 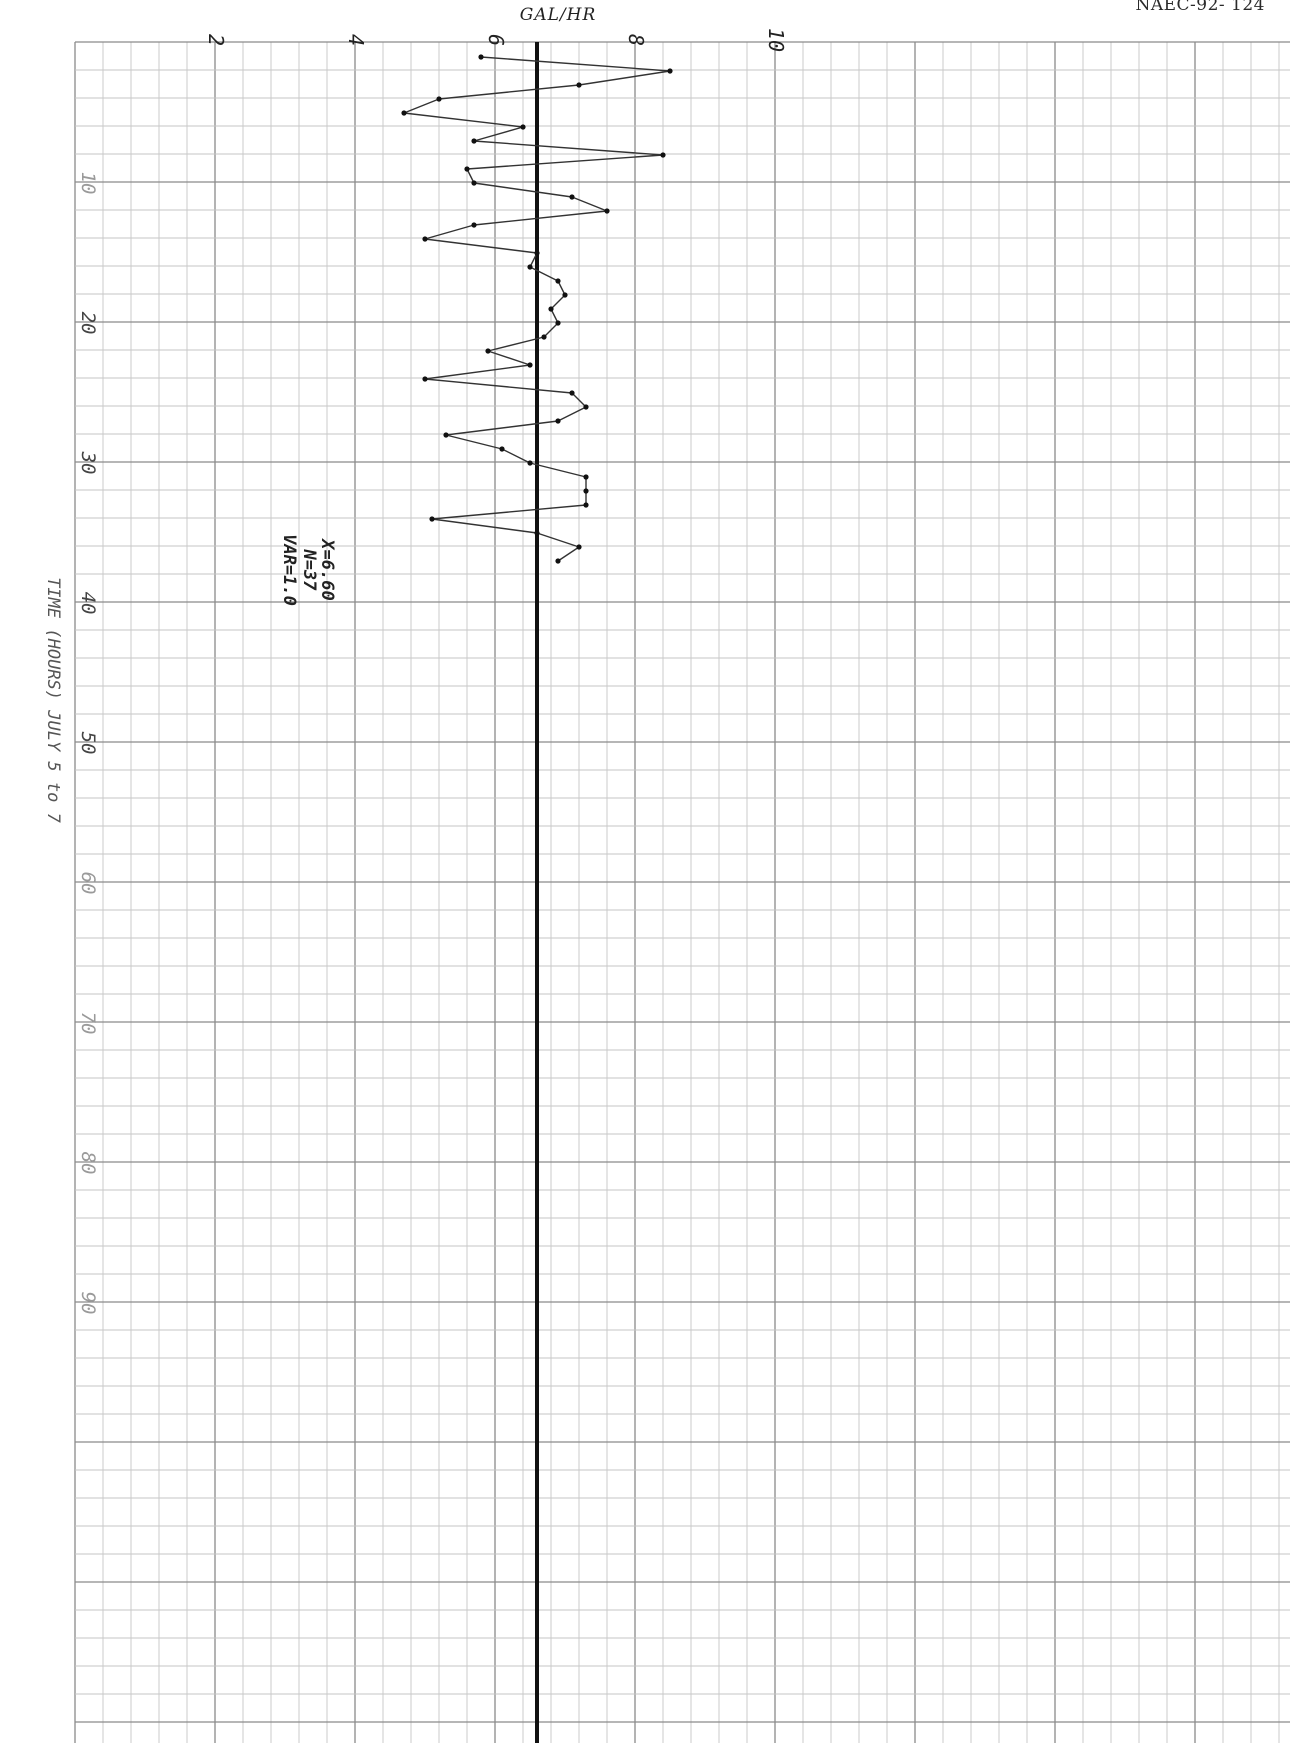 What do you see at coordinates (1200, 7) in the screenshot?
I see `document-id: NAEC-92- 124` at bounding box center [1200, 7].